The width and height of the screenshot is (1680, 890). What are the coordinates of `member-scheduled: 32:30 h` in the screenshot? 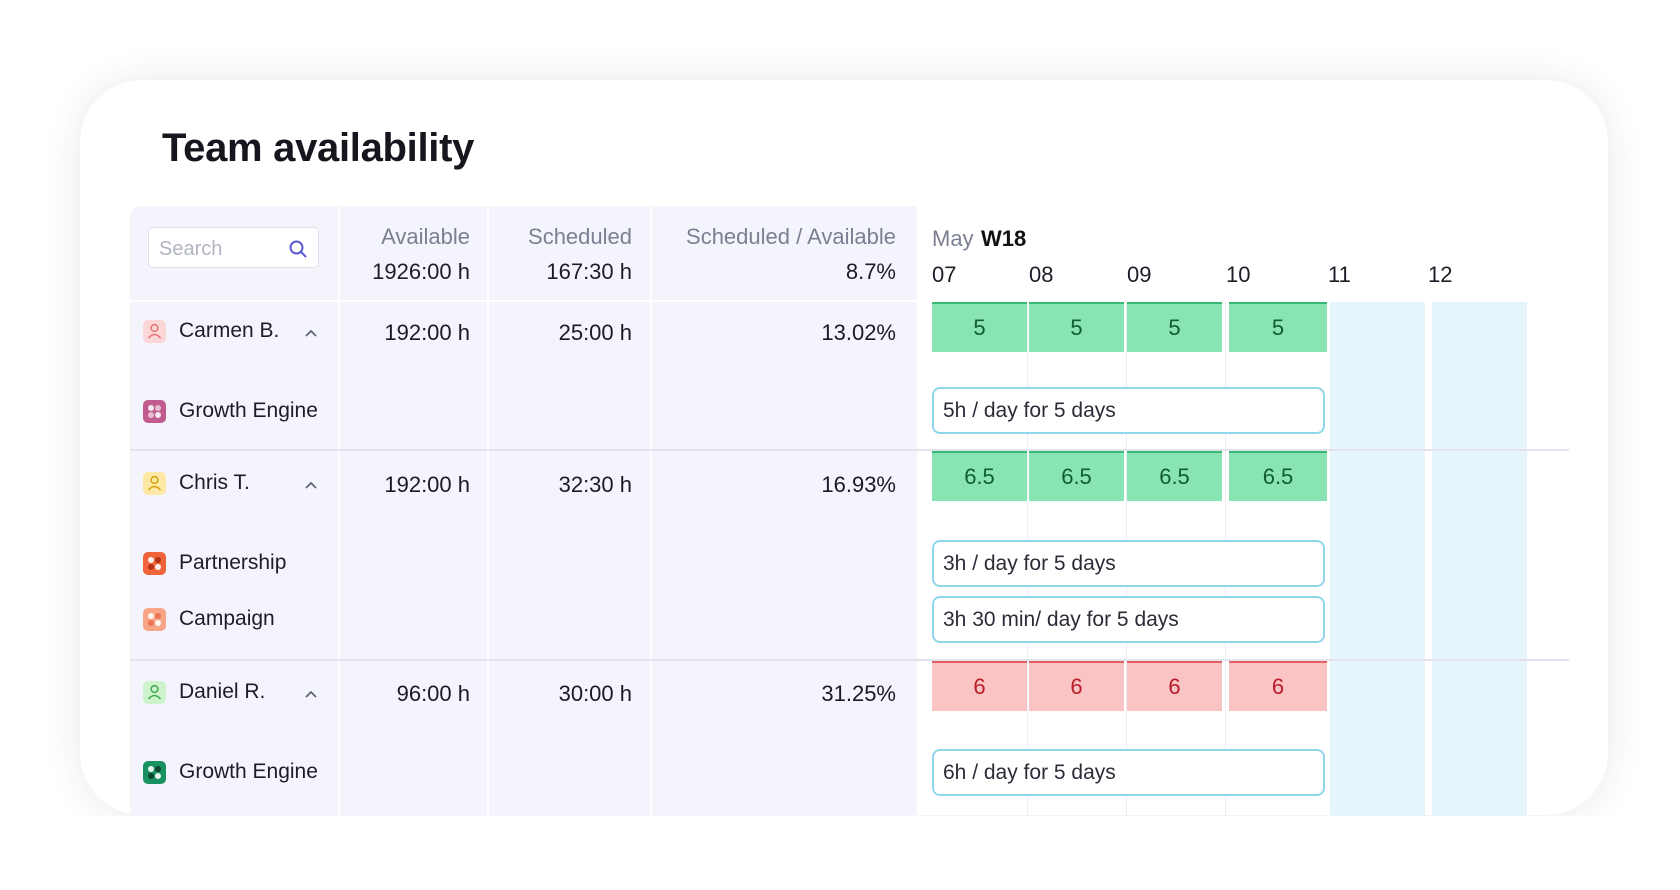 It's located at (595, 484).